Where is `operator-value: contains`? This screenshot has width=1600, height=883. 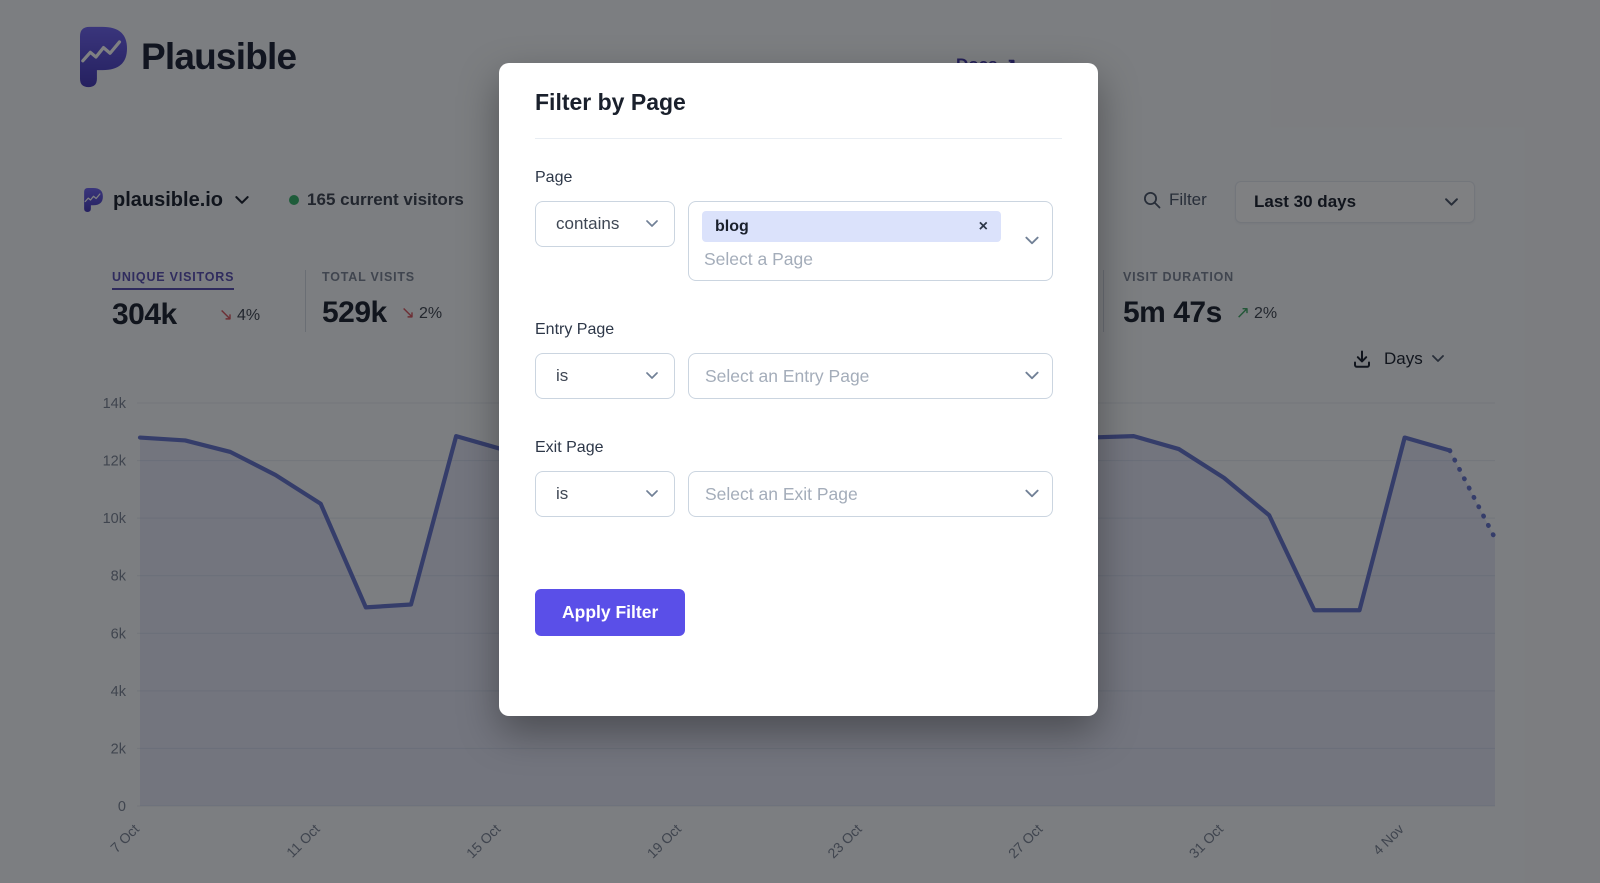 operator-value: contains is located at coordinates (588, 223).